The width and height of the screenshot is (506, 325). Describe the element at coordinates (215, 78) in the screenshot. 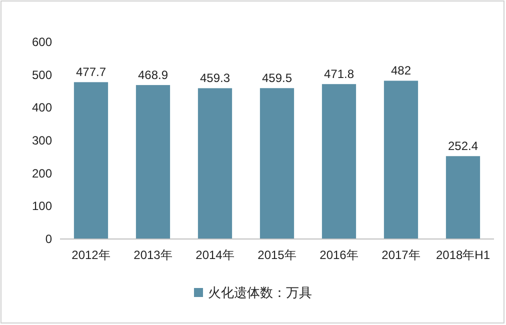

I see `text: 459.3` at that location.